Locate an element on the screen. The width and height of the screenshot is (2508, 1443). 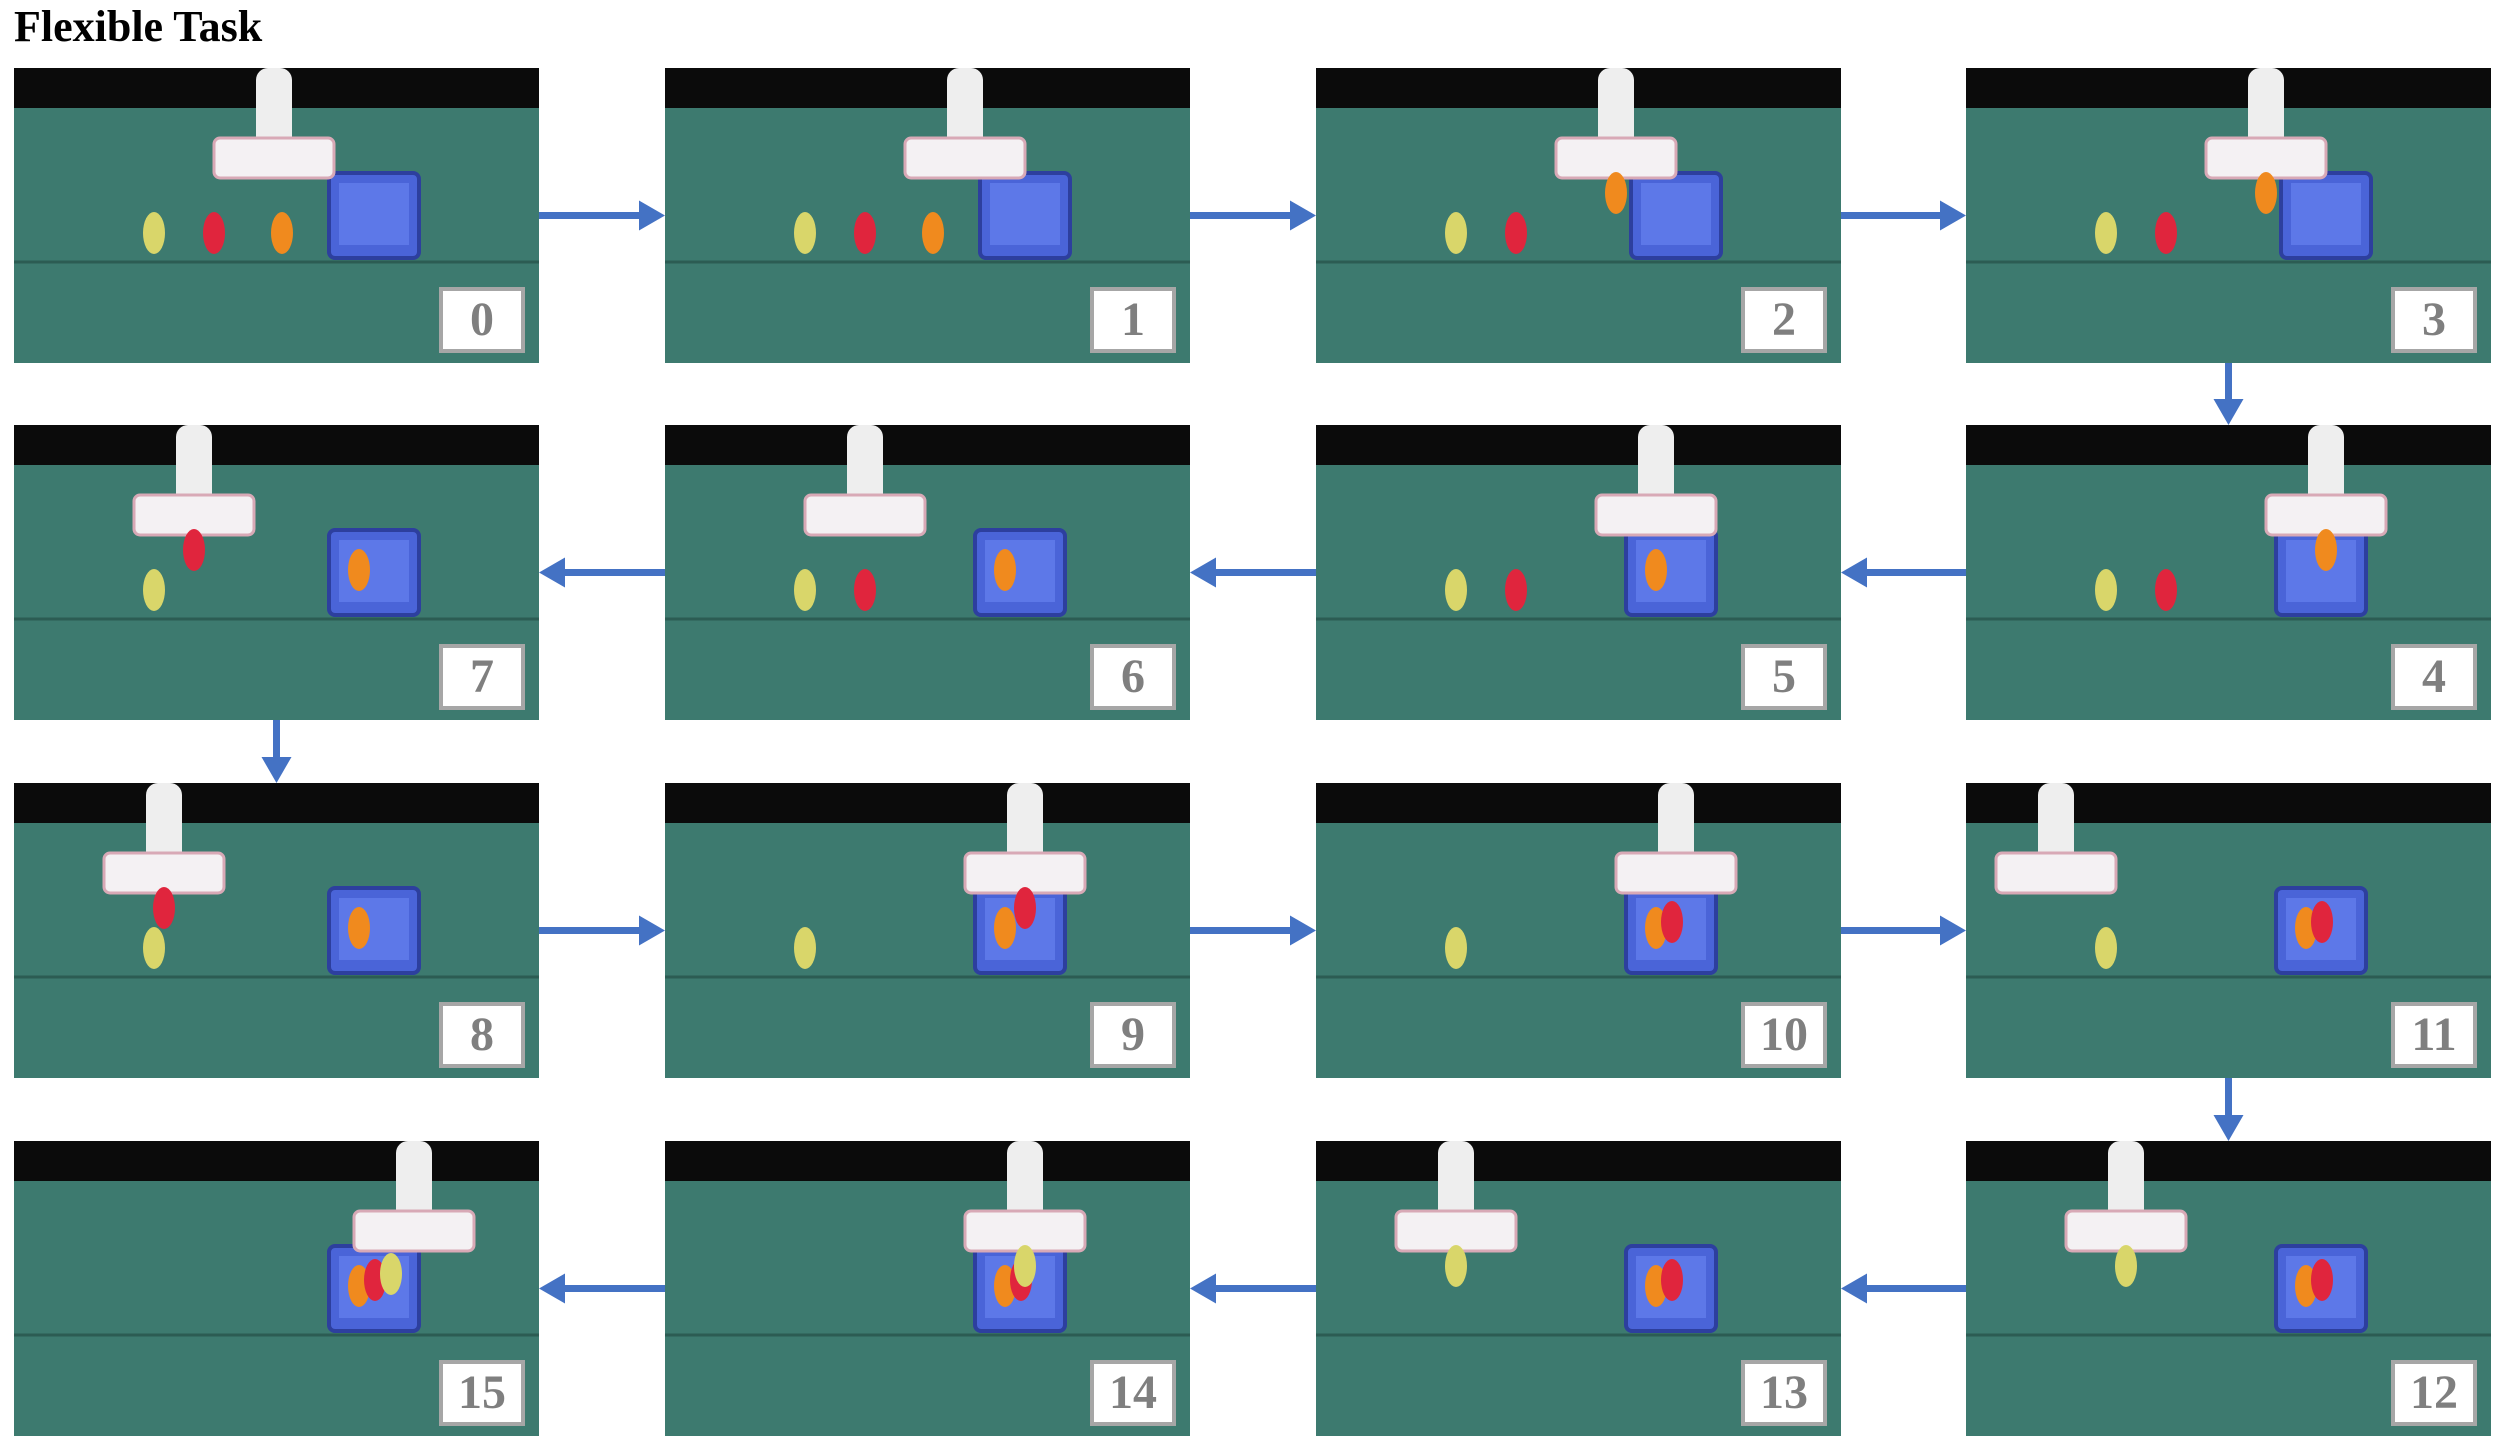
frame-15: 15 is located at coordinates (276, 1288).